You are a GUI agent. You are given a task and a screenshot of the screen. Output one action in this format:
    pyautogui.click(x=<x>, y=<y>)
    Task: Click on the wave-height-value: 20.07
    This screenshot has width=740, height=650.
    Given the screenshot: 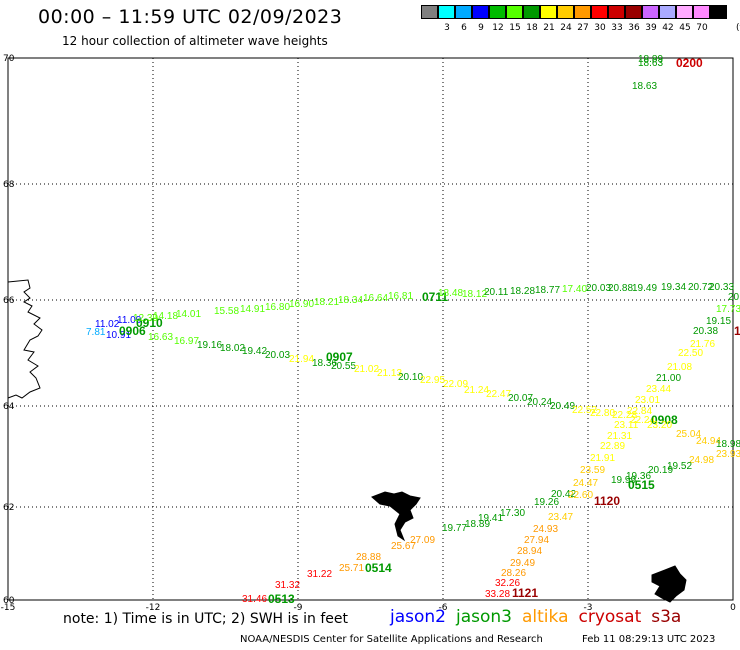 What is the action you would take?
    pyautogui.click(x=520, y=398)
    